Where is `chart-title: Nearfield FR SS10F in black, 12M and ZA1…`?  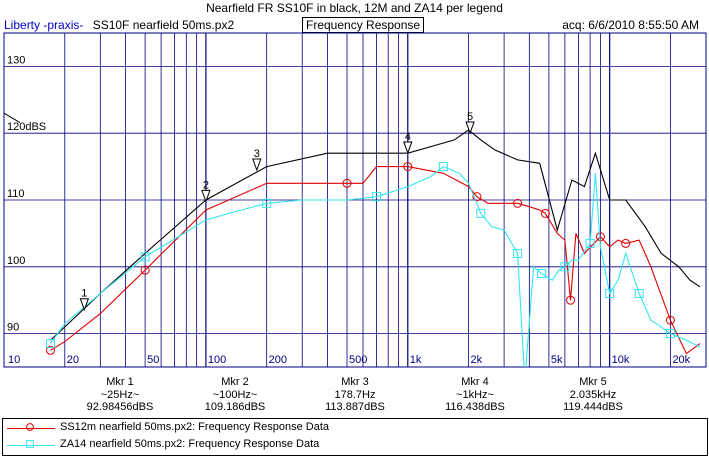
chart-title: Nearfield FR SS10F in black, 12M and ZA1… is located at coordinates (354, 8).